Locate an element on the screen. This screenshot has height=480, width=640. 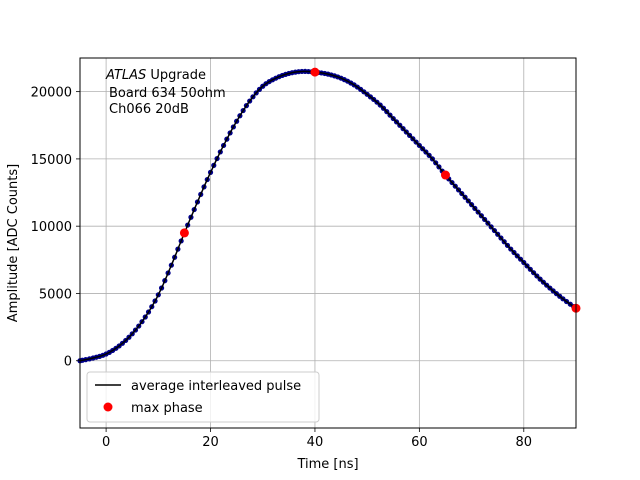
legend-label-max-phase: max phase is located at coordinates (167, 408).